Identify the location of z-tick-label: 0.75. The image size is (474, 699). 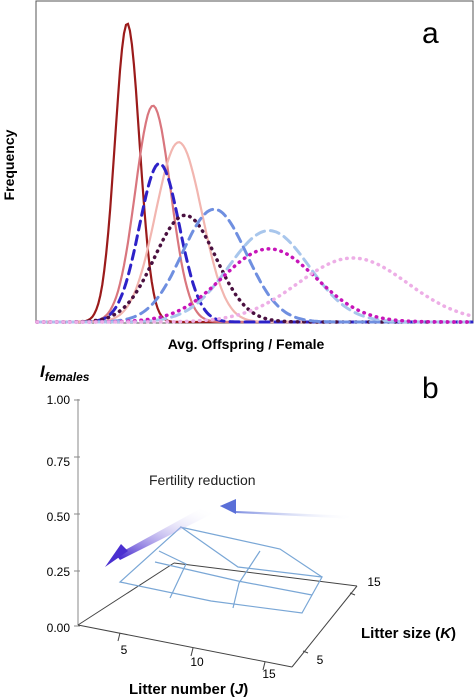
(59, 462).